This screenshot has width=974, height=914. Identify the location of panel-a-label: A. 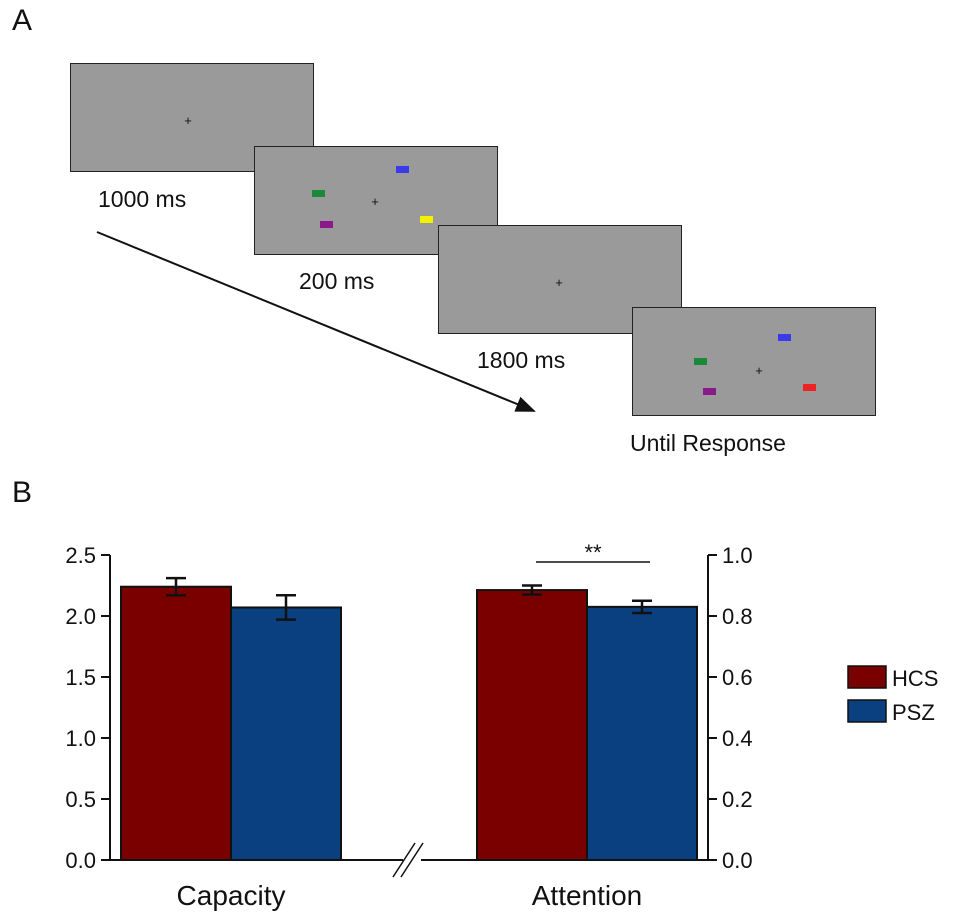
(22, 20).